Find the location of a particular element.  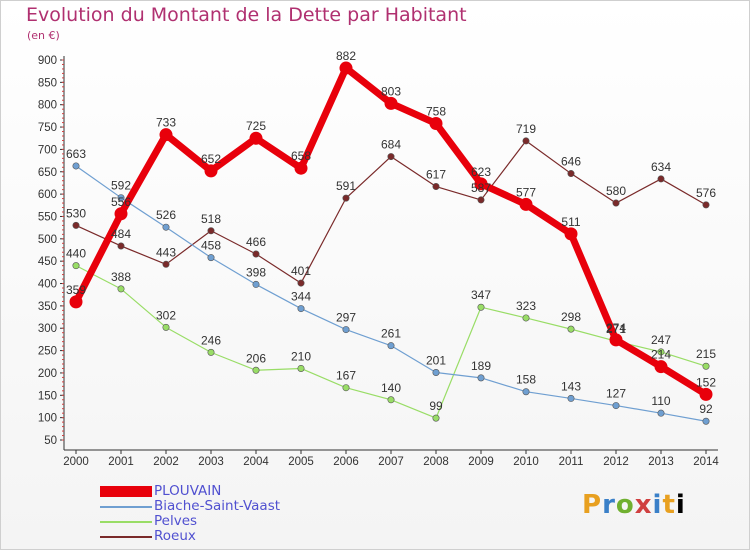

x-tick-label: 2001 is located at coordinates (121, 462).